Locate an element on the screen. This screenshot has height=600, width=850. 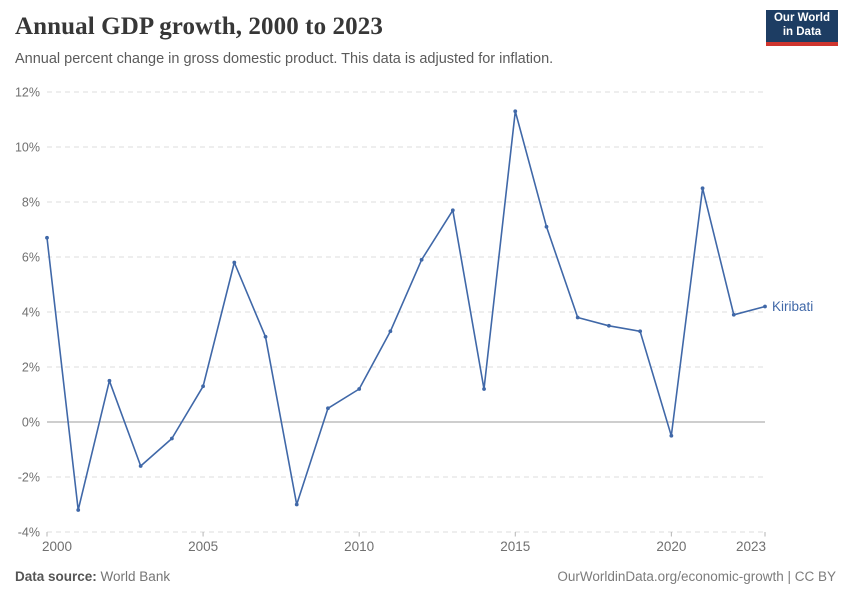
y-axis-label: 6% is located at coordinates (31, 258).